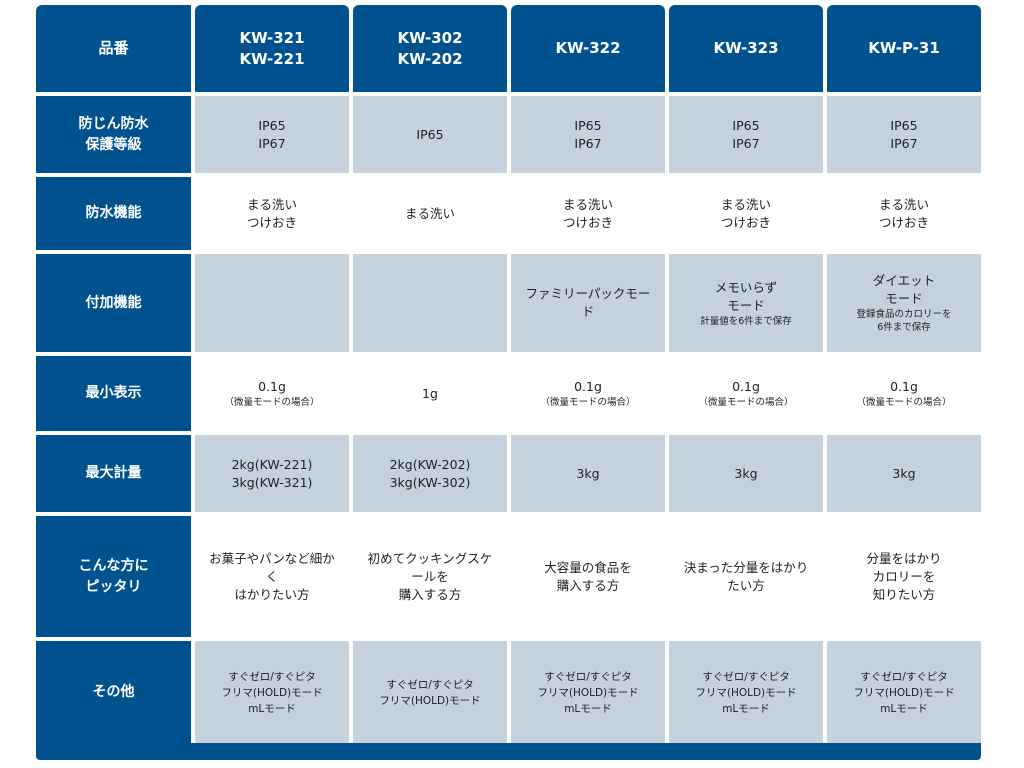 The height and width of the screenshot is (768, 1024). I want to click on row-label: その他, so click(113, 692).